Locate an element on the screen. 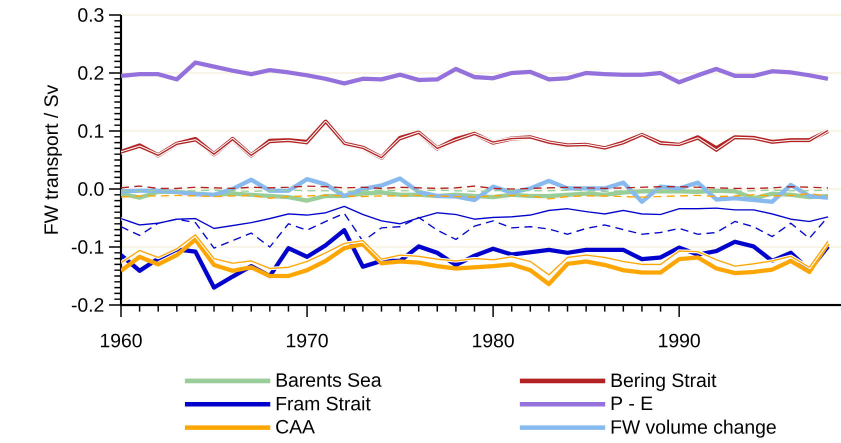 Image resolution: width=841 pixels, height=443 pixels. y-tick-label: -0.2 is located at coordinates (88, 305).